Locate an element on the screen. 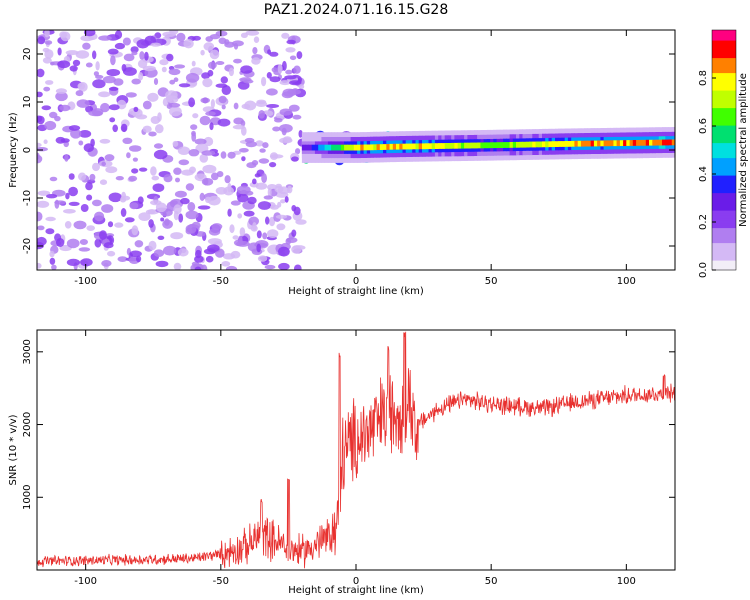 This screenshot has height=600, width=750. x-tick-label: -100 is located at coordinates (85, 581).